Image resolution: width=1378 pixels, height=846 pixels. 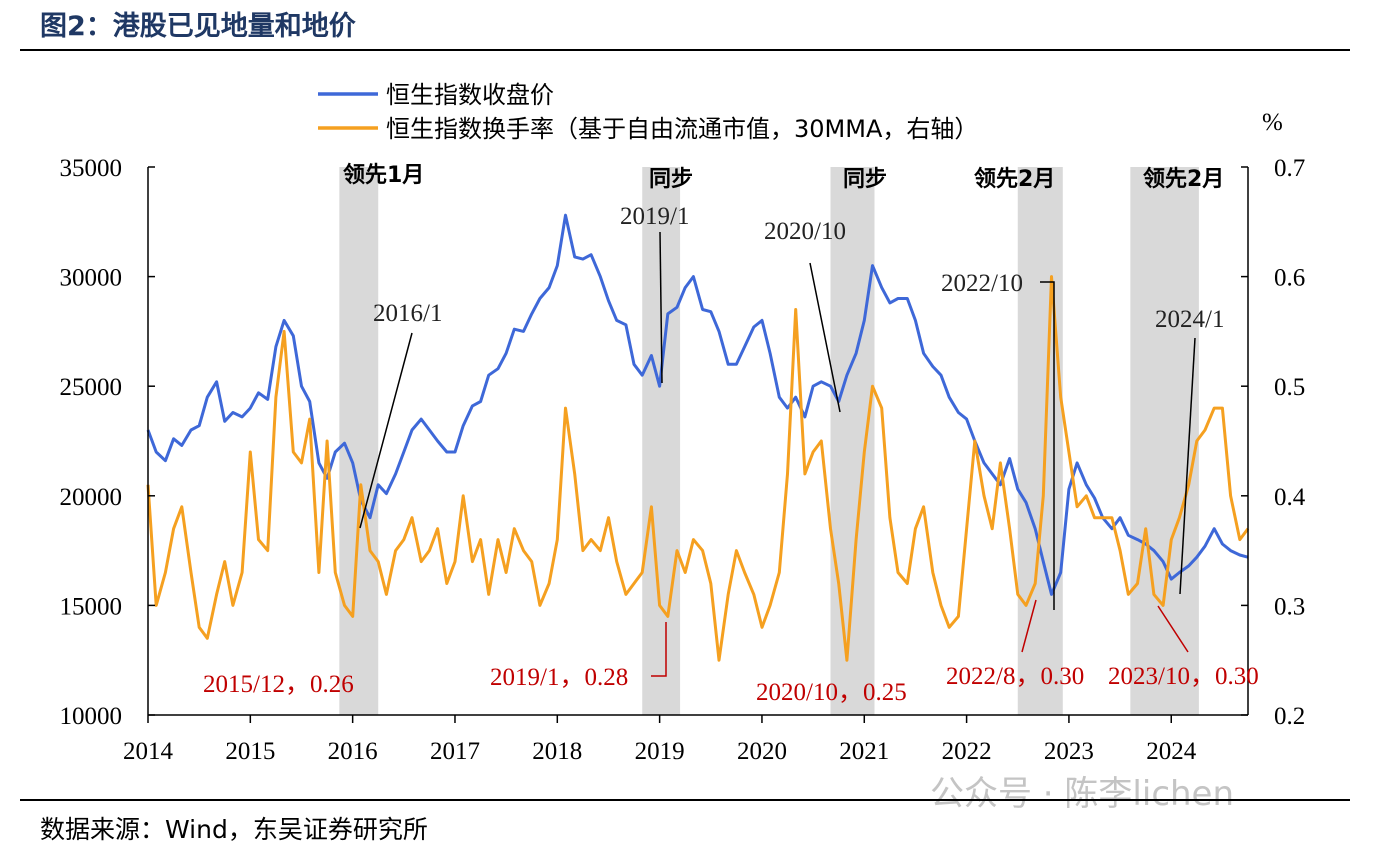 I want to click on annotation-2023-10-turnover: 2023/10，0.30, so click(x=1183, y=676).